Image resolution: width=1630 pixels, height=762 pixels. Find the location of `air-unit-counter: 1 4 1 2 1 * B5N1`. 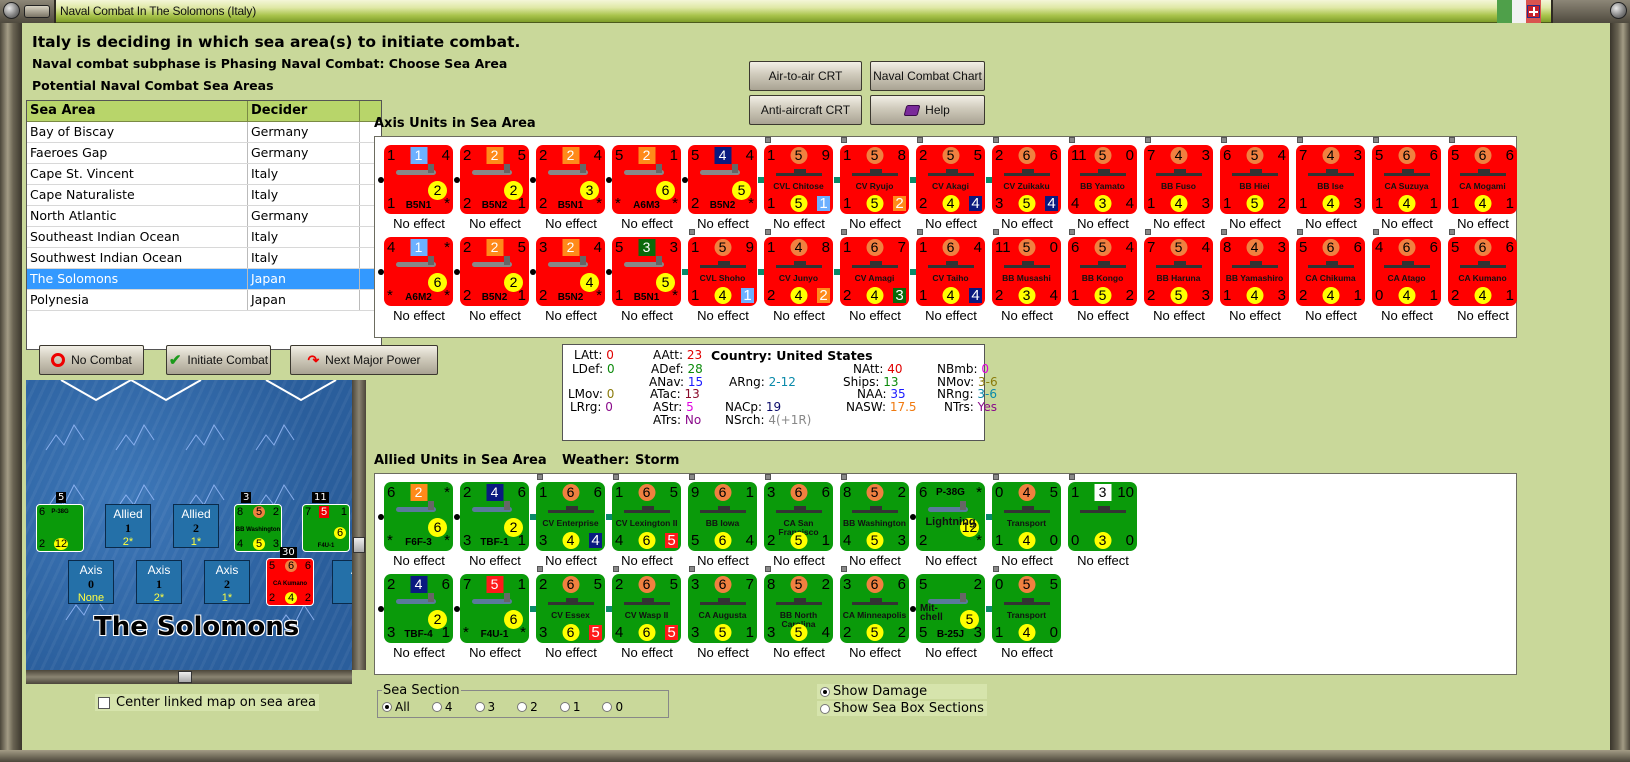

air-unit-counter: 1 4 1 2 1 * B5N1 is located at coordinates (418, 179).